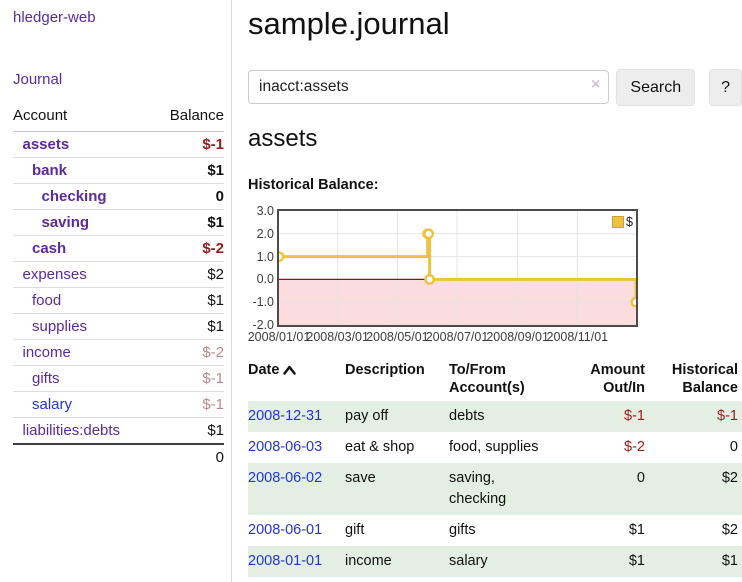 This screenshot has width=742, height=582. Describe the element at coordinates (349, 23) in the screenshot. I see `page-title: sample.journal` at that location.